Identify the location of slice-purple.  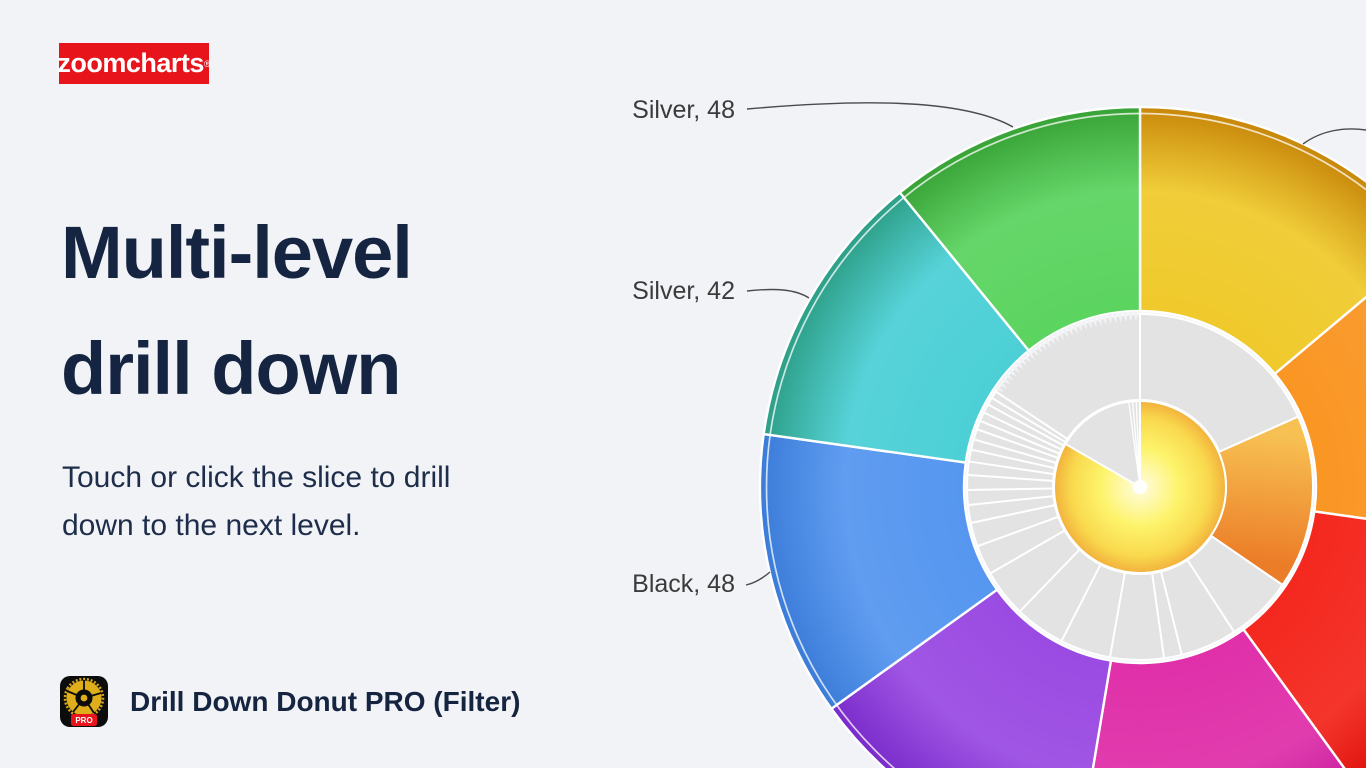
(971, 678).